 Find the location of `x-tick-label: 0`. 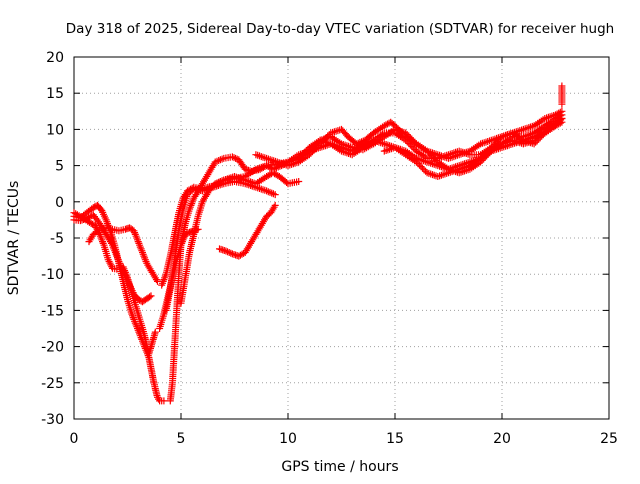

x-tick-label: 0 is located at coordinates (74, 439).